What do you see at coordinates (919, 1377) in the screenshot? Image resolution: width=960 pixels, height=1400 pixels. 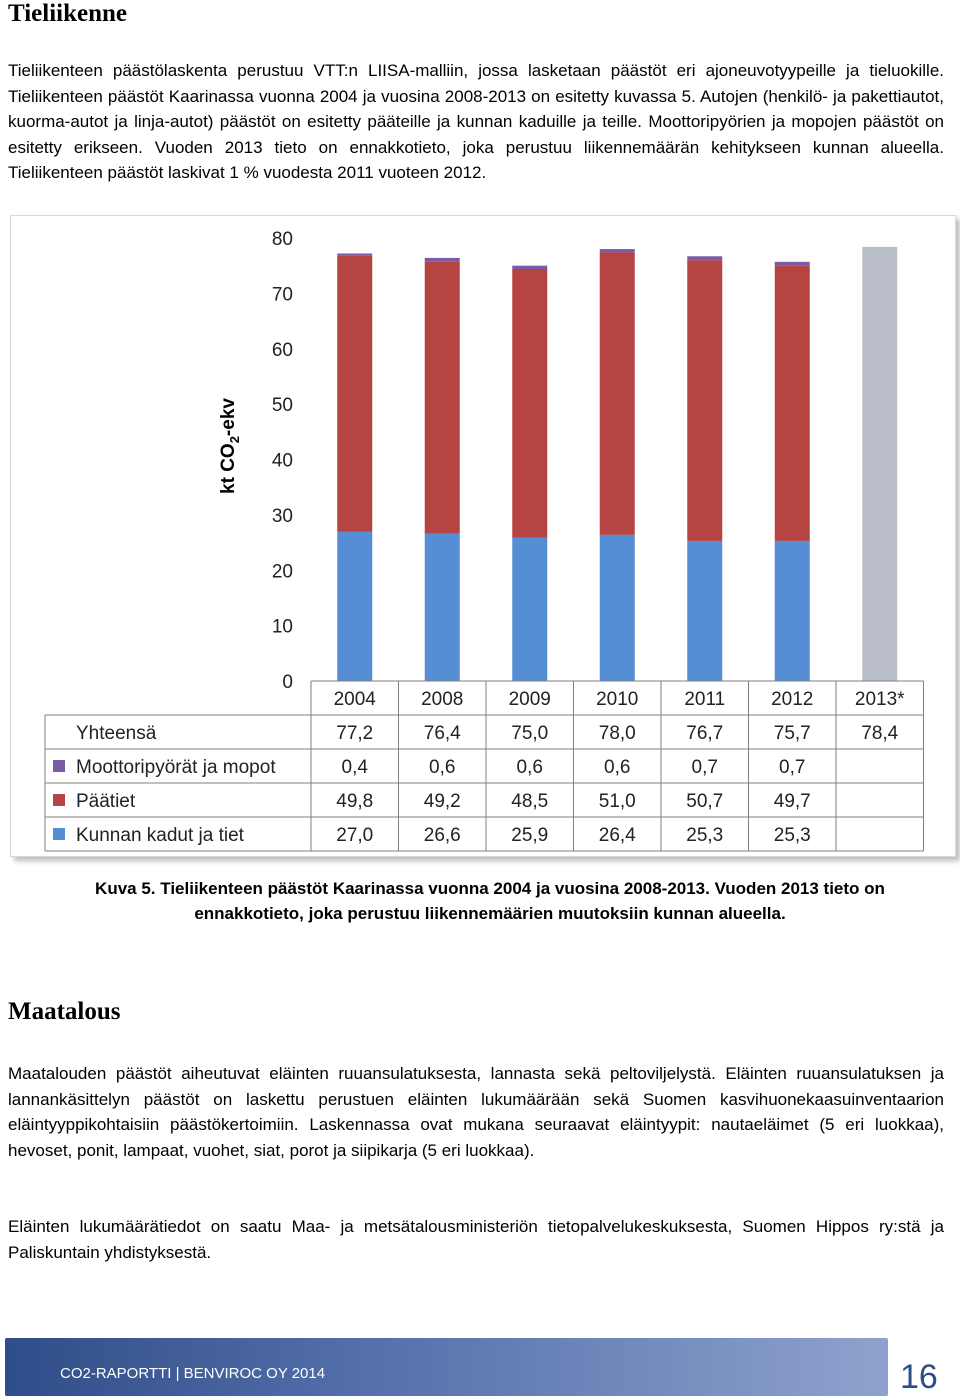 I see `page-number: 16` at bounding box center [919, 1377].